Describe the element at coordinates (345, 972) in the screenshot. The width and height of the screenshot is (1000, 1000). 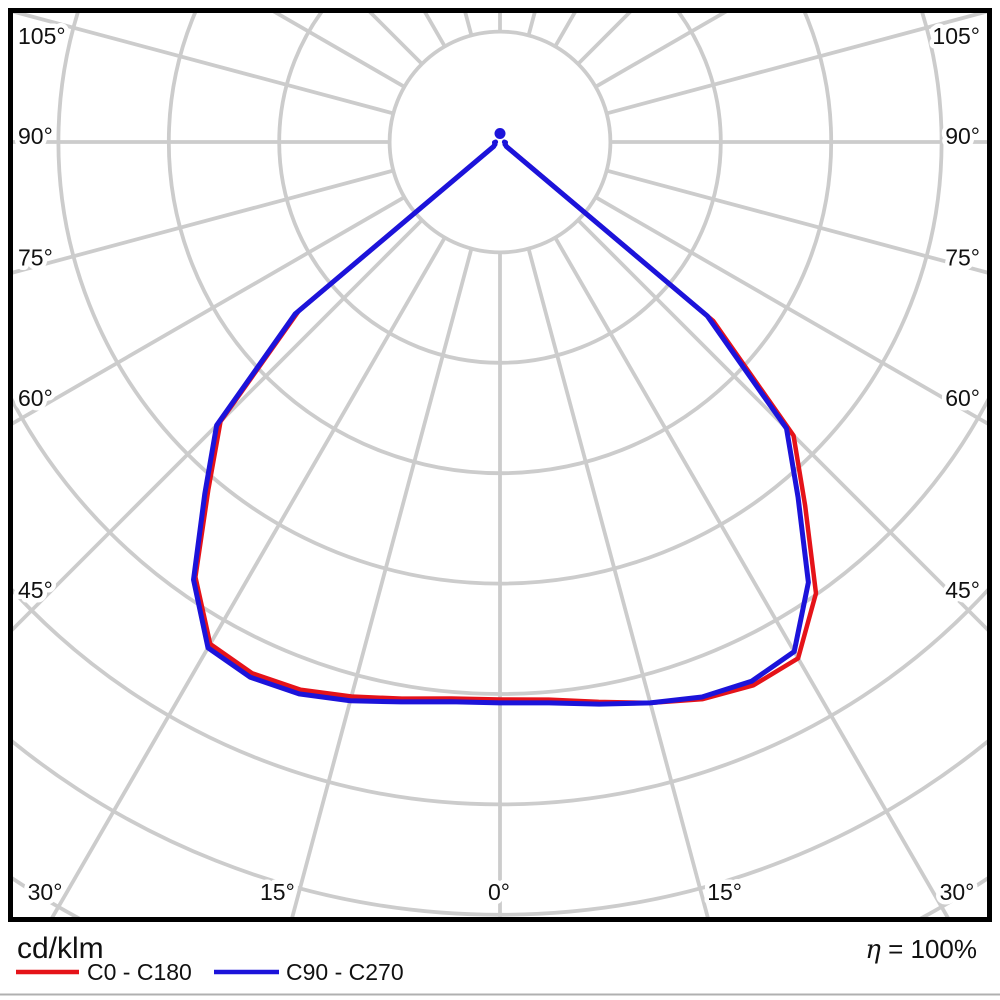
I see `legend-label: C90 - C270` at that location.